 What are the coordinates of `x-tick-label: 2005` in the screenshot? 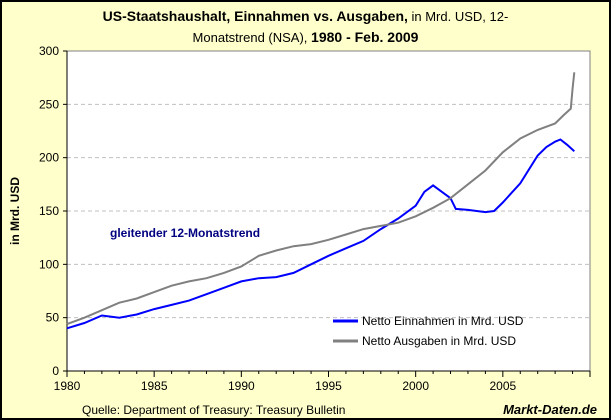 It's located at (502, 386).